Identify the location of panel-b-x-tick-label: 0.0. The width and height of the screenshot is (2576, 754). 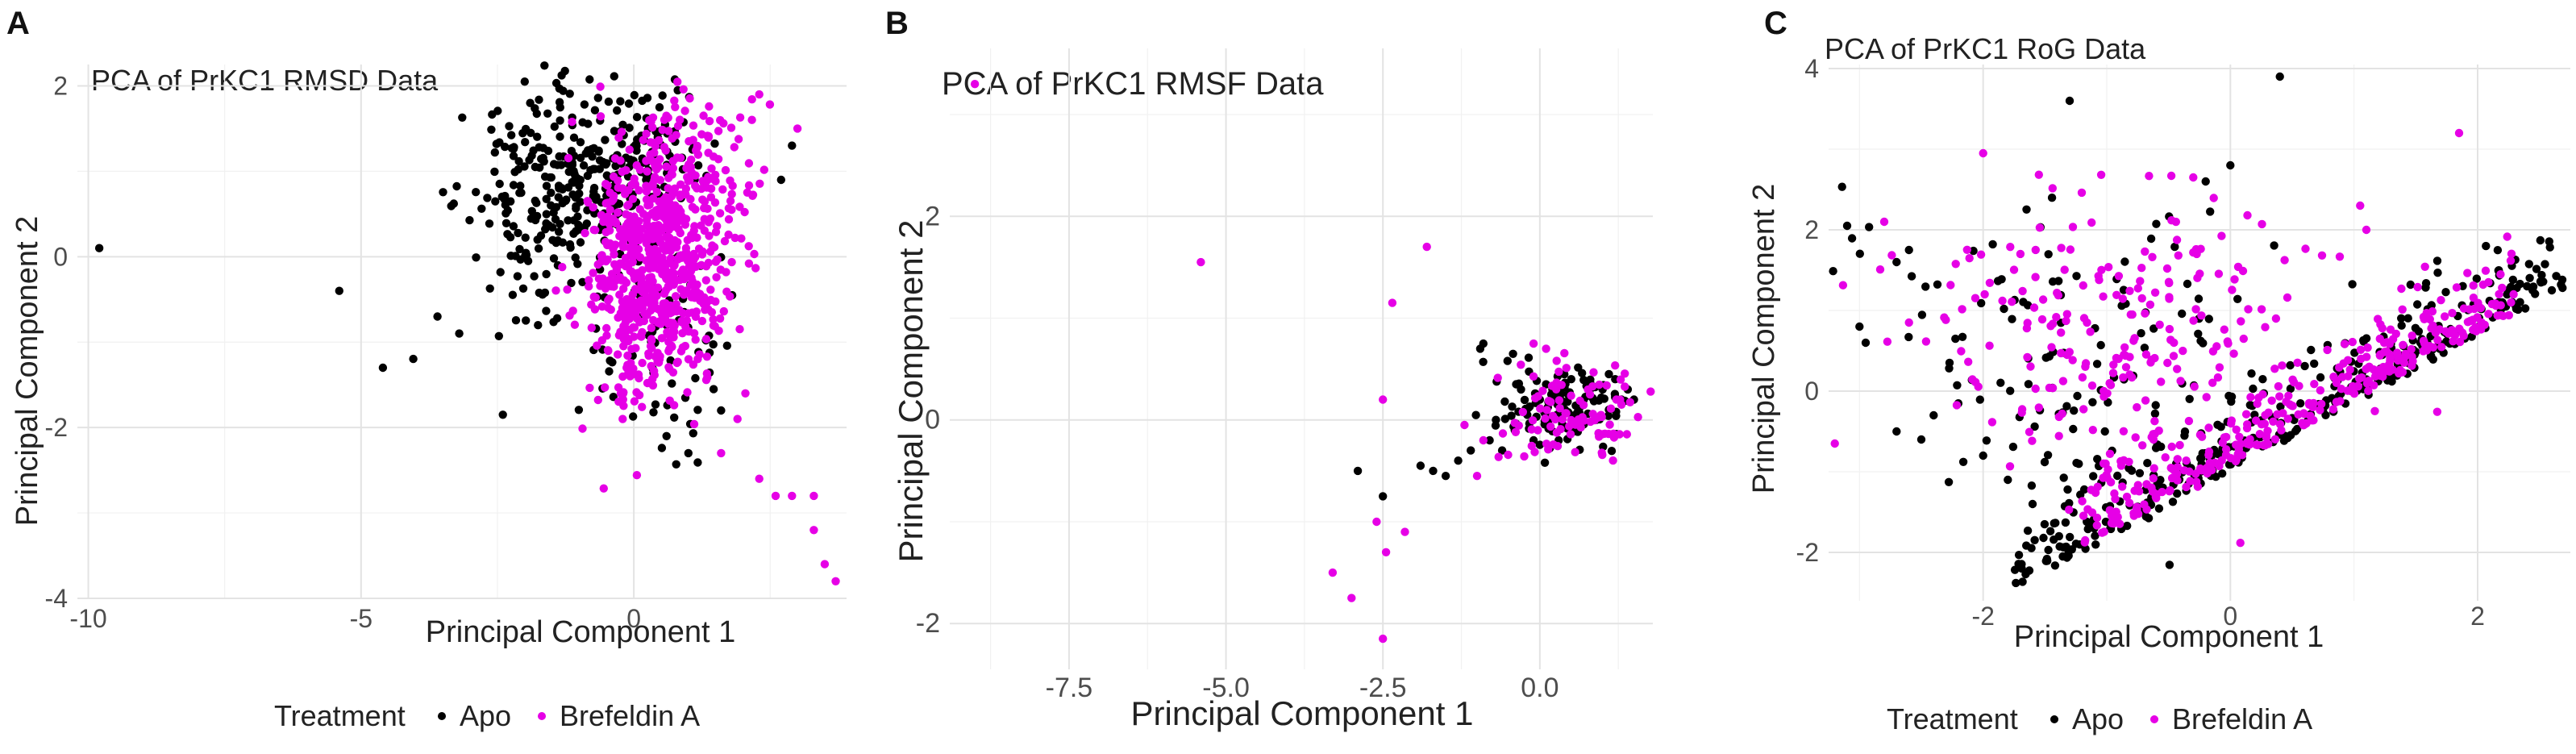
(1540, 688).